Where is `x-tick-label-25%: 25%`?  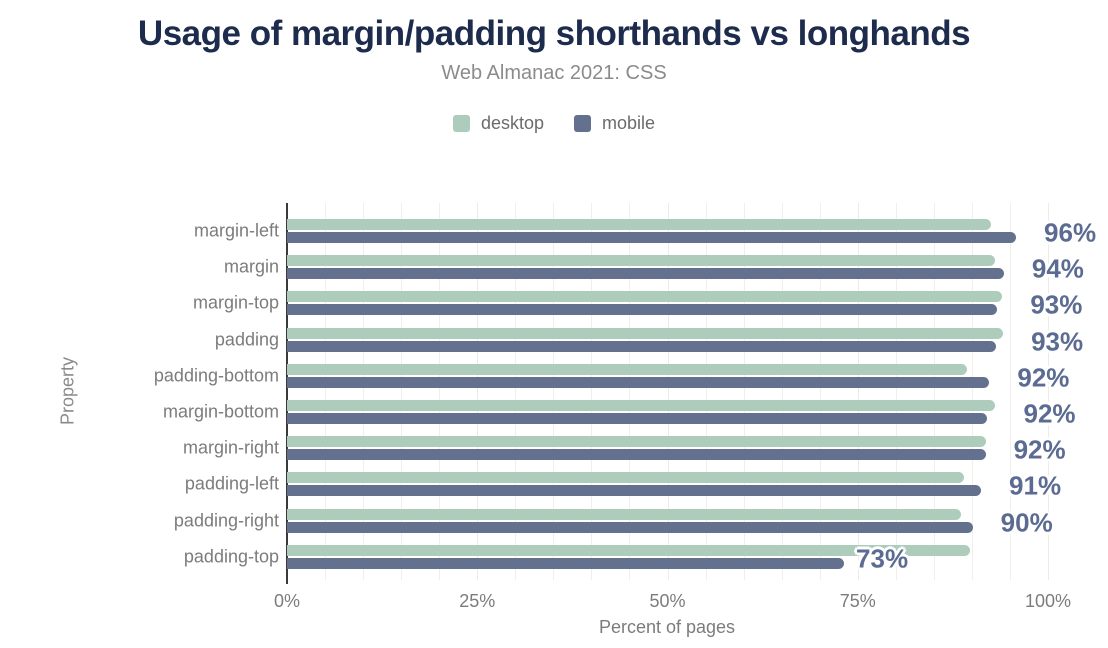 x-tick-label-25%: 25% is located at coordinates (477, 601).